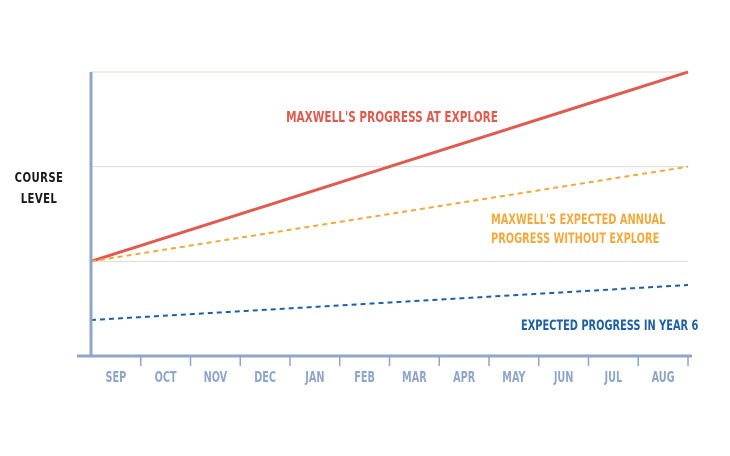 The height and width of the screenshot is (456, 730). What do you see at coordinates (265, 377) in the screenshot?
I see `x-tick-label-dec: DEC` at bounding box center [265, 377].